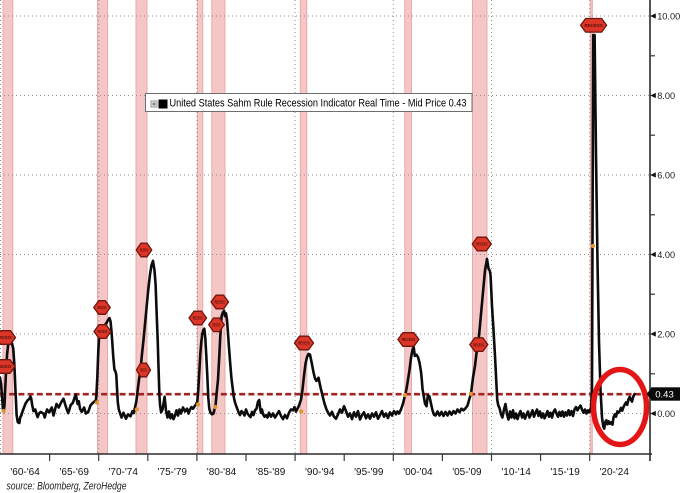 This screenshot has height=493, width=680. I want to click on svg-text: 6.00, so click(666, 175).